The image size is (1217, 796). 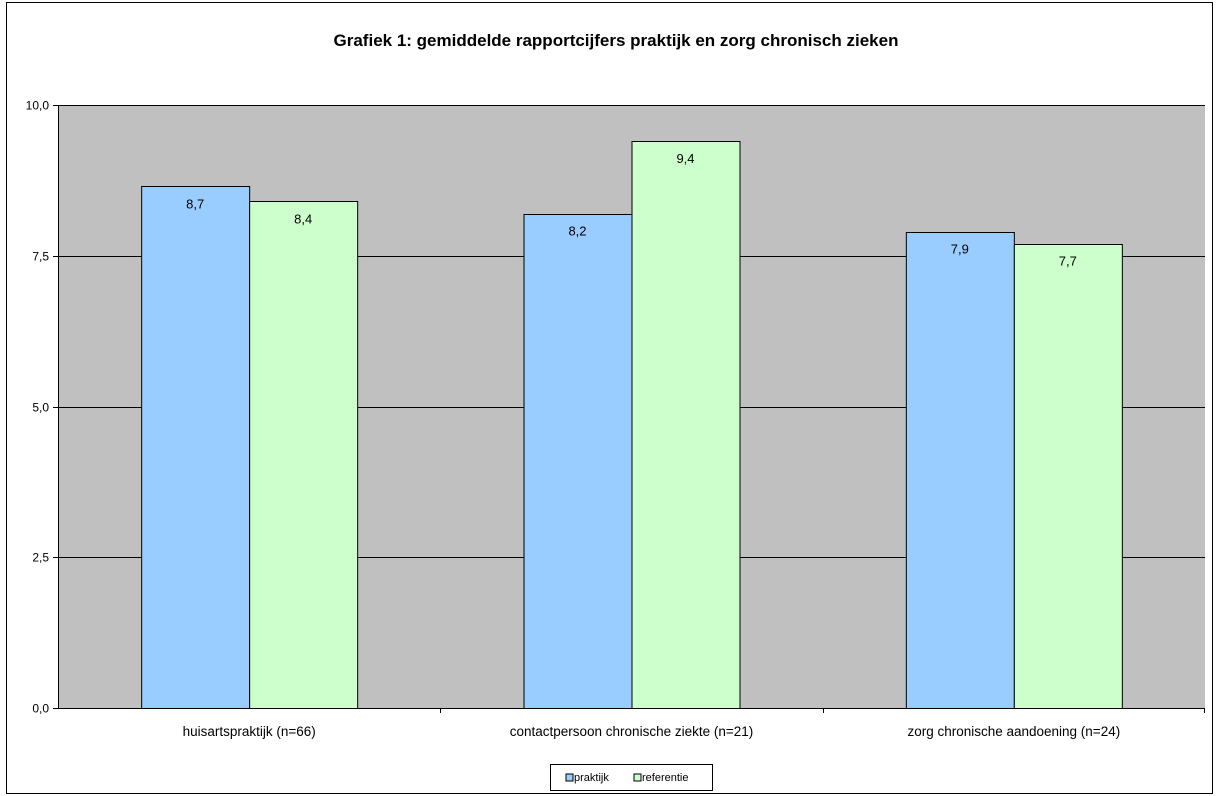 What do you see at coordinates (249, 731) in the screenshot?
I see `x-tick-label: huisartspraktijk (n=66)` at bounding box center [249, 731].